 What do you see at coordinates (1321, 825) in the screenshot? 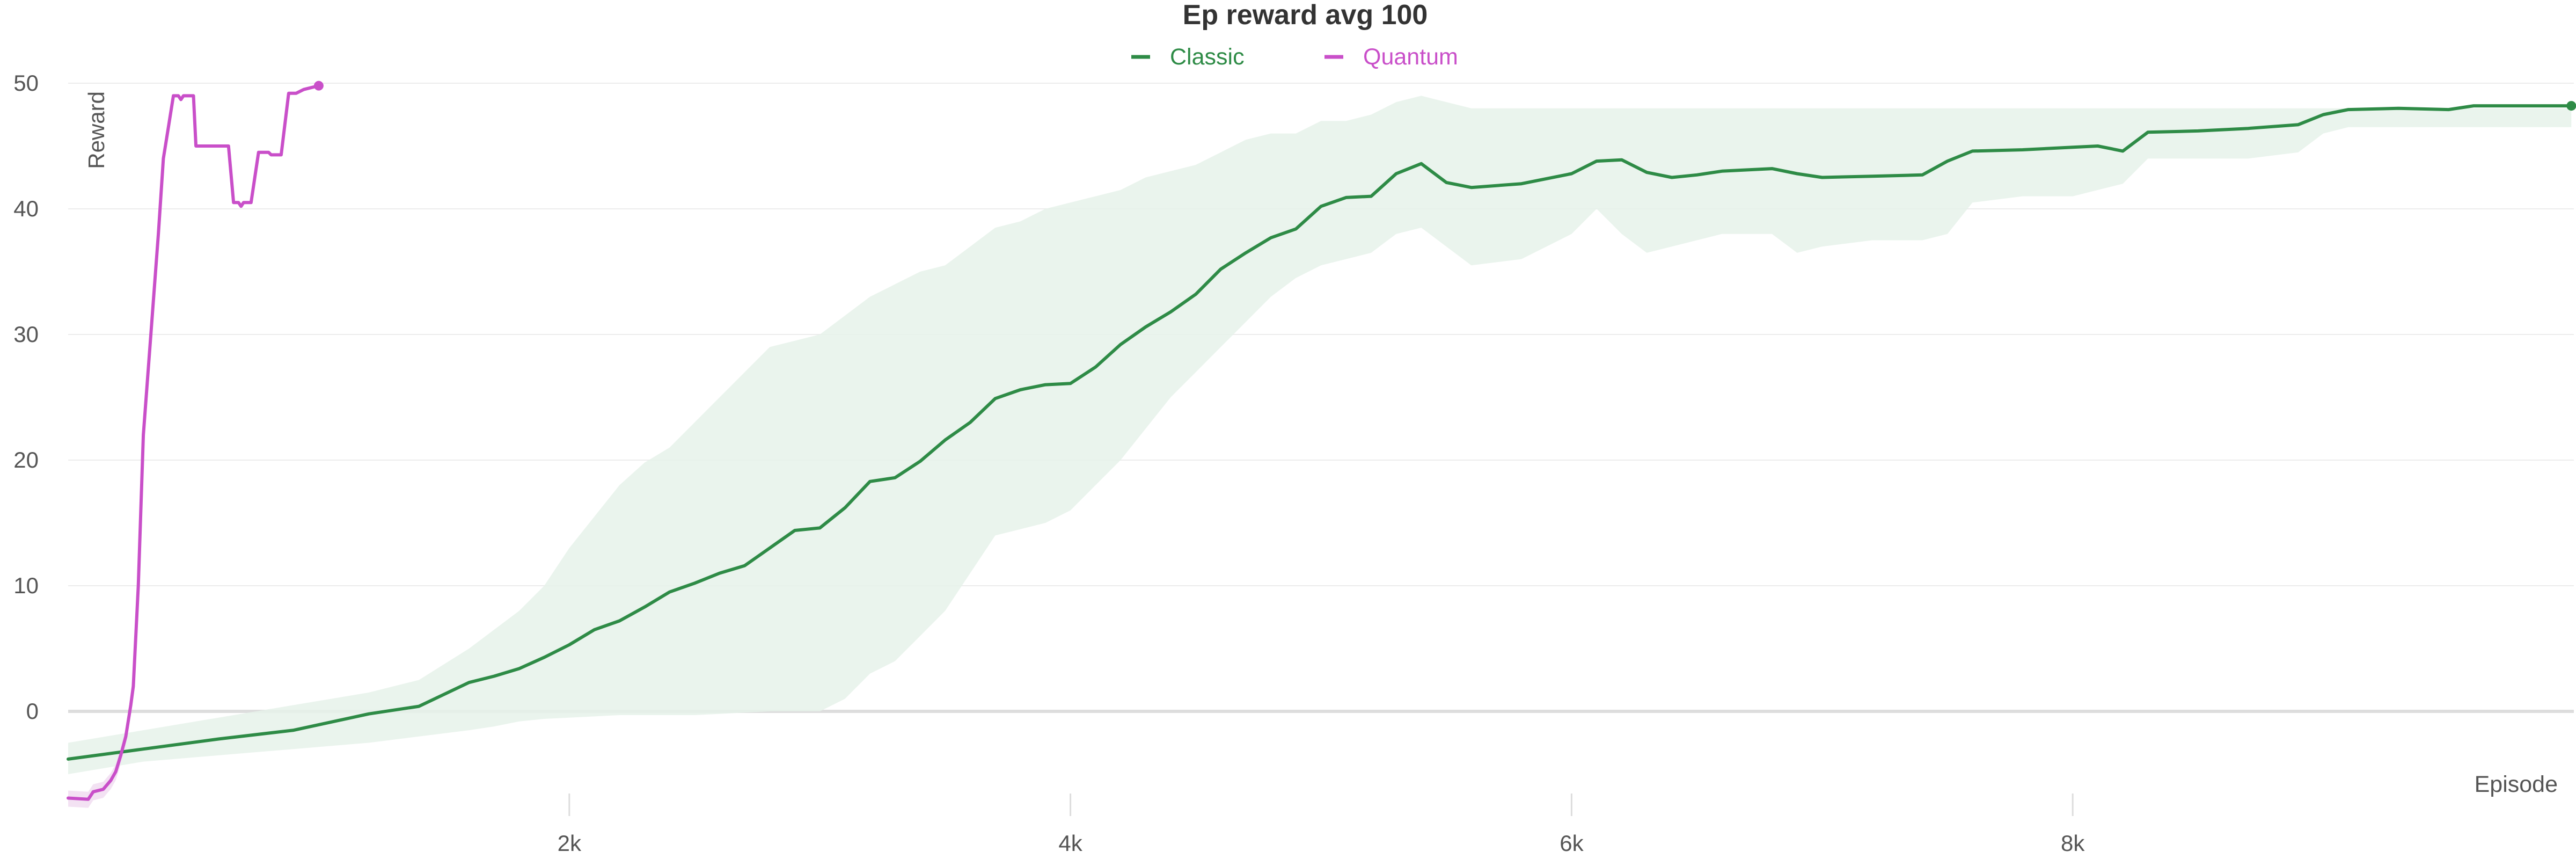
I see `x-axis-ticks: 2k 4k 6k 8k` at bounding box center [1321, 825].